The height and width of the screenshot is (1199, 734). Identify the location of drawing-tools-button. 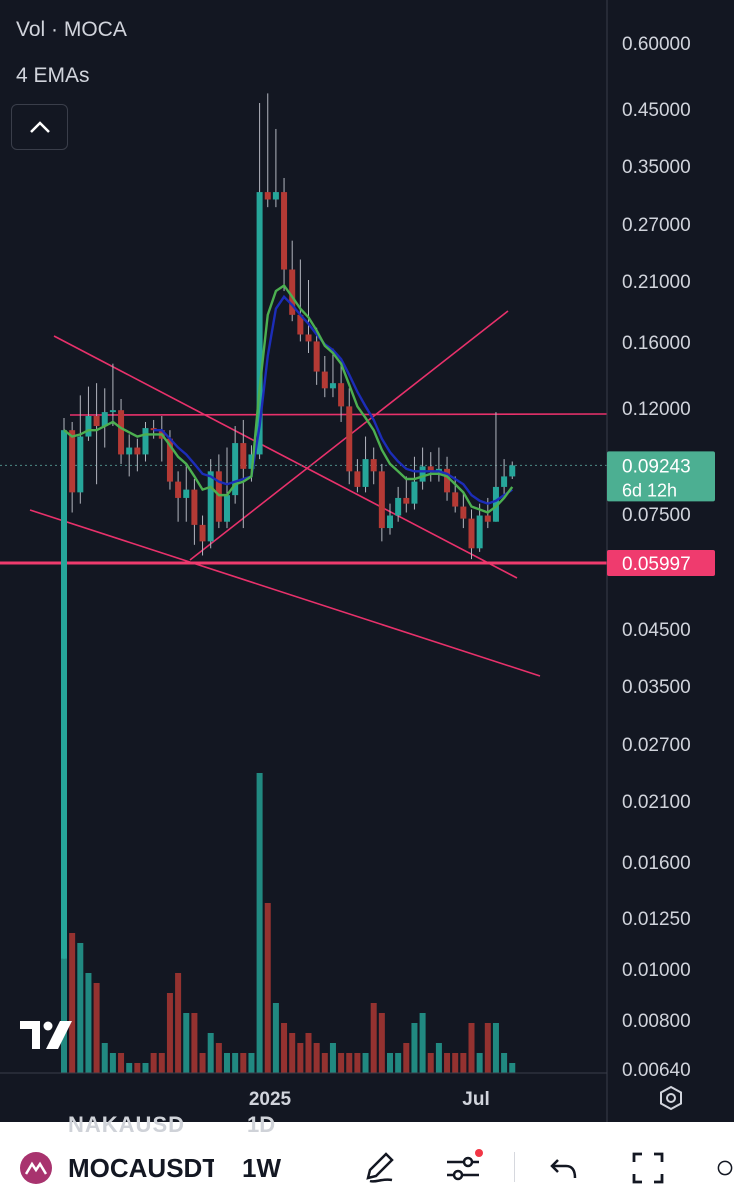
(380, 1168).